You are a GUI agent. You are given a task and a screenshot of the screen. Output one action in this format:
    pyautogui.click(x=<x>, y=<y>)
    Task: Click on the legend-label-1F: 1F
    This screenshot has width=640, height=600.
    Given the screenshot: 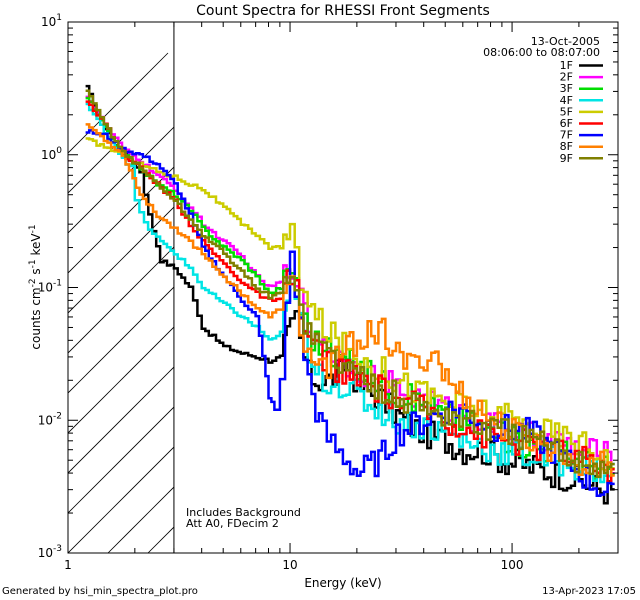 What is the action you would take?
    pyautogui.click(x=566, y=65)
    